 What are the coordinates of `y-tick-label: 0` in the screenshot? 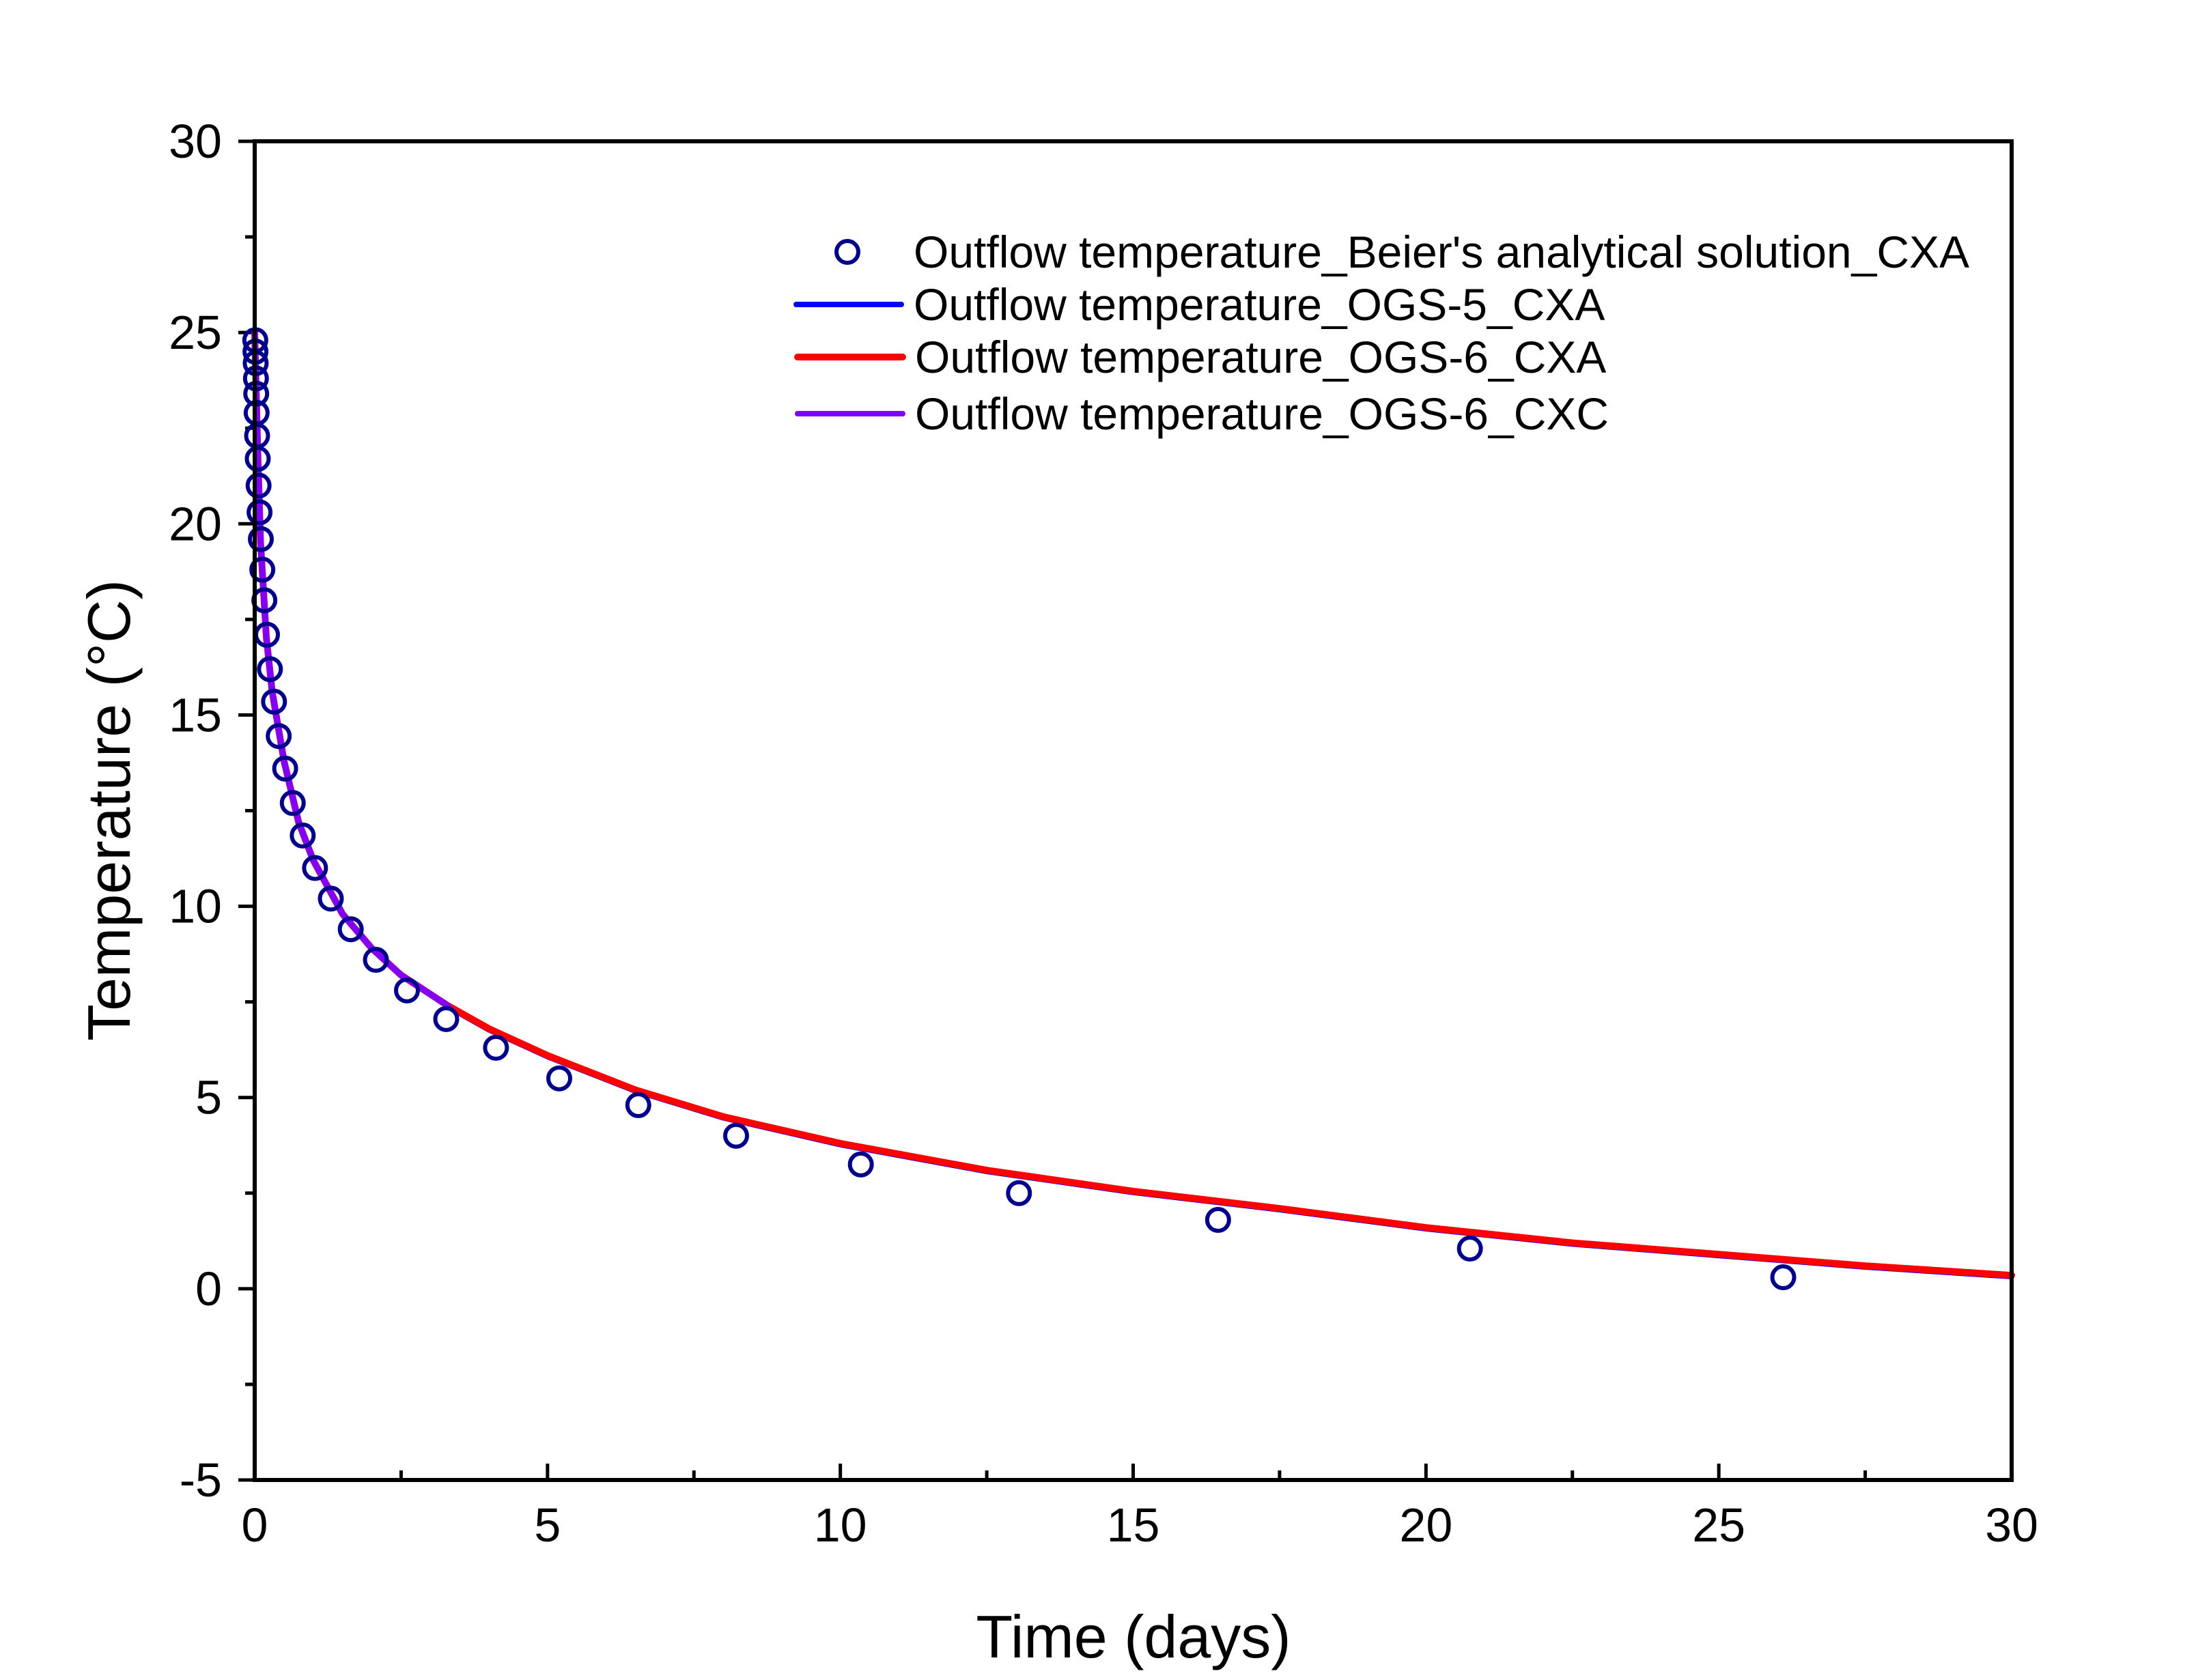 It's located at (209, 1288).